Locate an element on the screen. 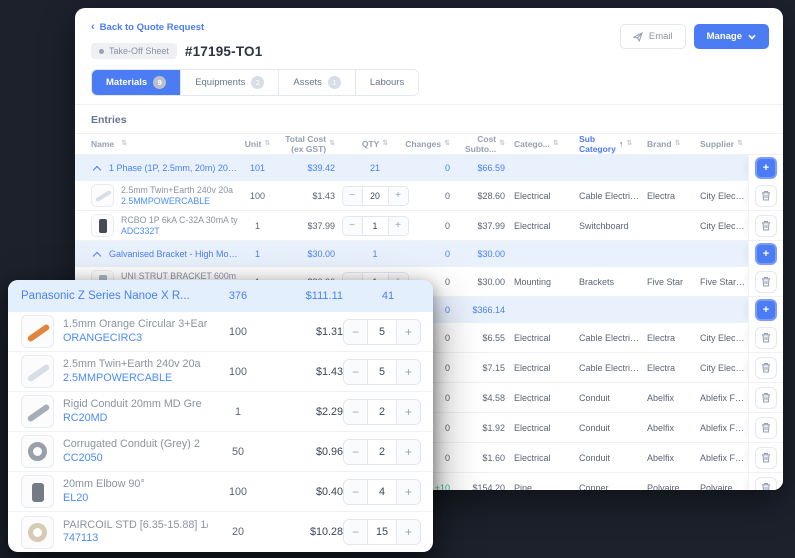 The image size is (795, 558). overlay-name-cell: PAIRCOIL STD [6.35-15.88] 1/747113 is located at coordinates (108, 532).